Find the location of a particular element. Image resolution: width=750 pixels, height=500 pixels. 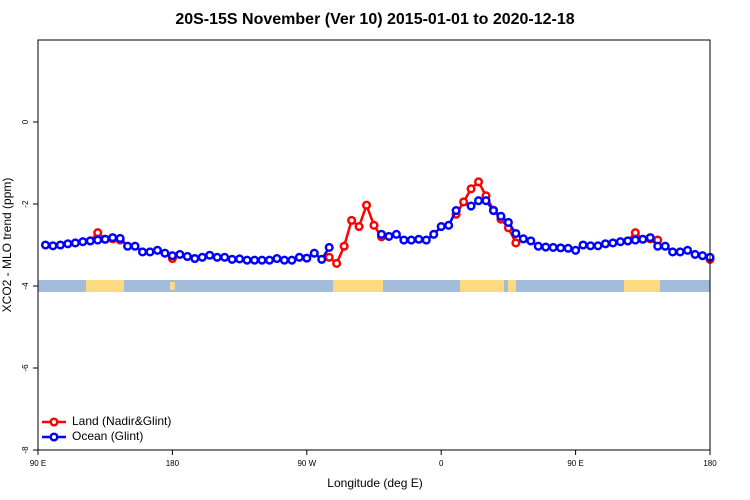

legend-marker is located at coordinates (54, 422).